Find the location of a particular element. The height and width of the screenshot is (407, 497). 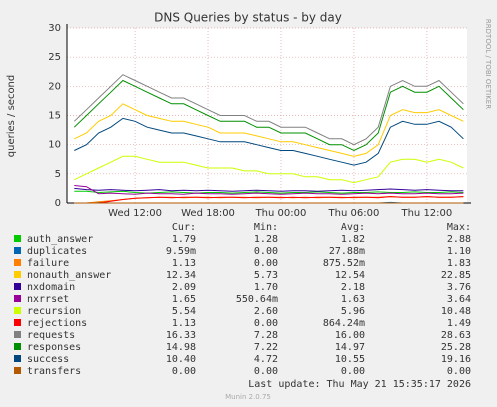

legend-stat: 550.64m is located at coordinates (257, 299).